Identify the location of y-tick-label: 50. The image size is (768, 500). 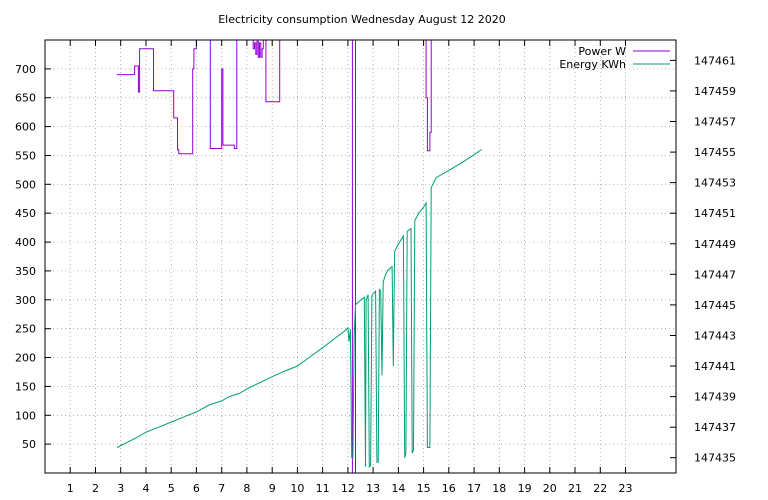
(29, 444).